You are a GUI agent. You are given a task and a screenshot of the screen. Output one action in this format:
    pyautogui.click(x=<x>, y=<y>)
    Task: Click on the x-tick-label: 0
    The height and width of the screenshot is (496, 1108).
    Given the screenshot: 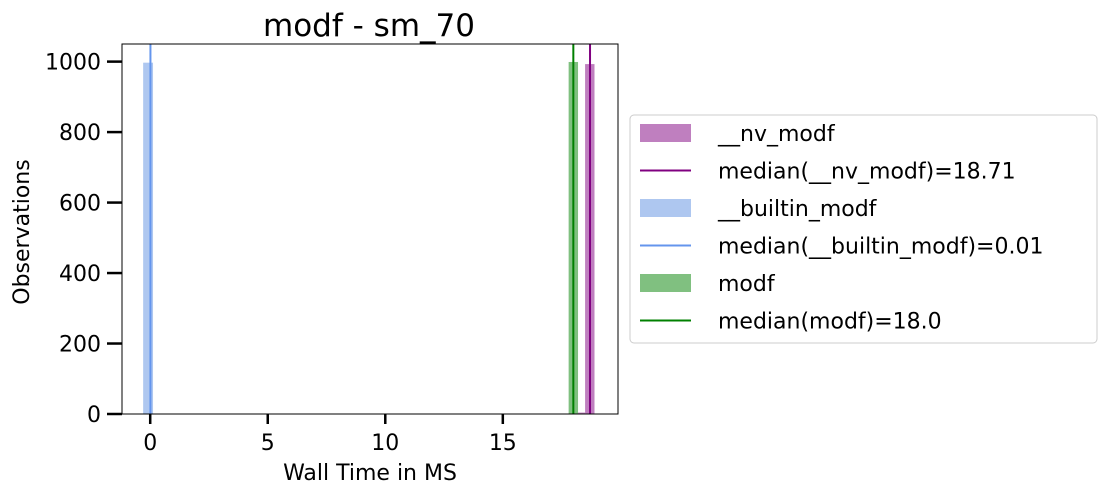 What is the action you would take?
    pyautogui.click(x=150, y=443)
    